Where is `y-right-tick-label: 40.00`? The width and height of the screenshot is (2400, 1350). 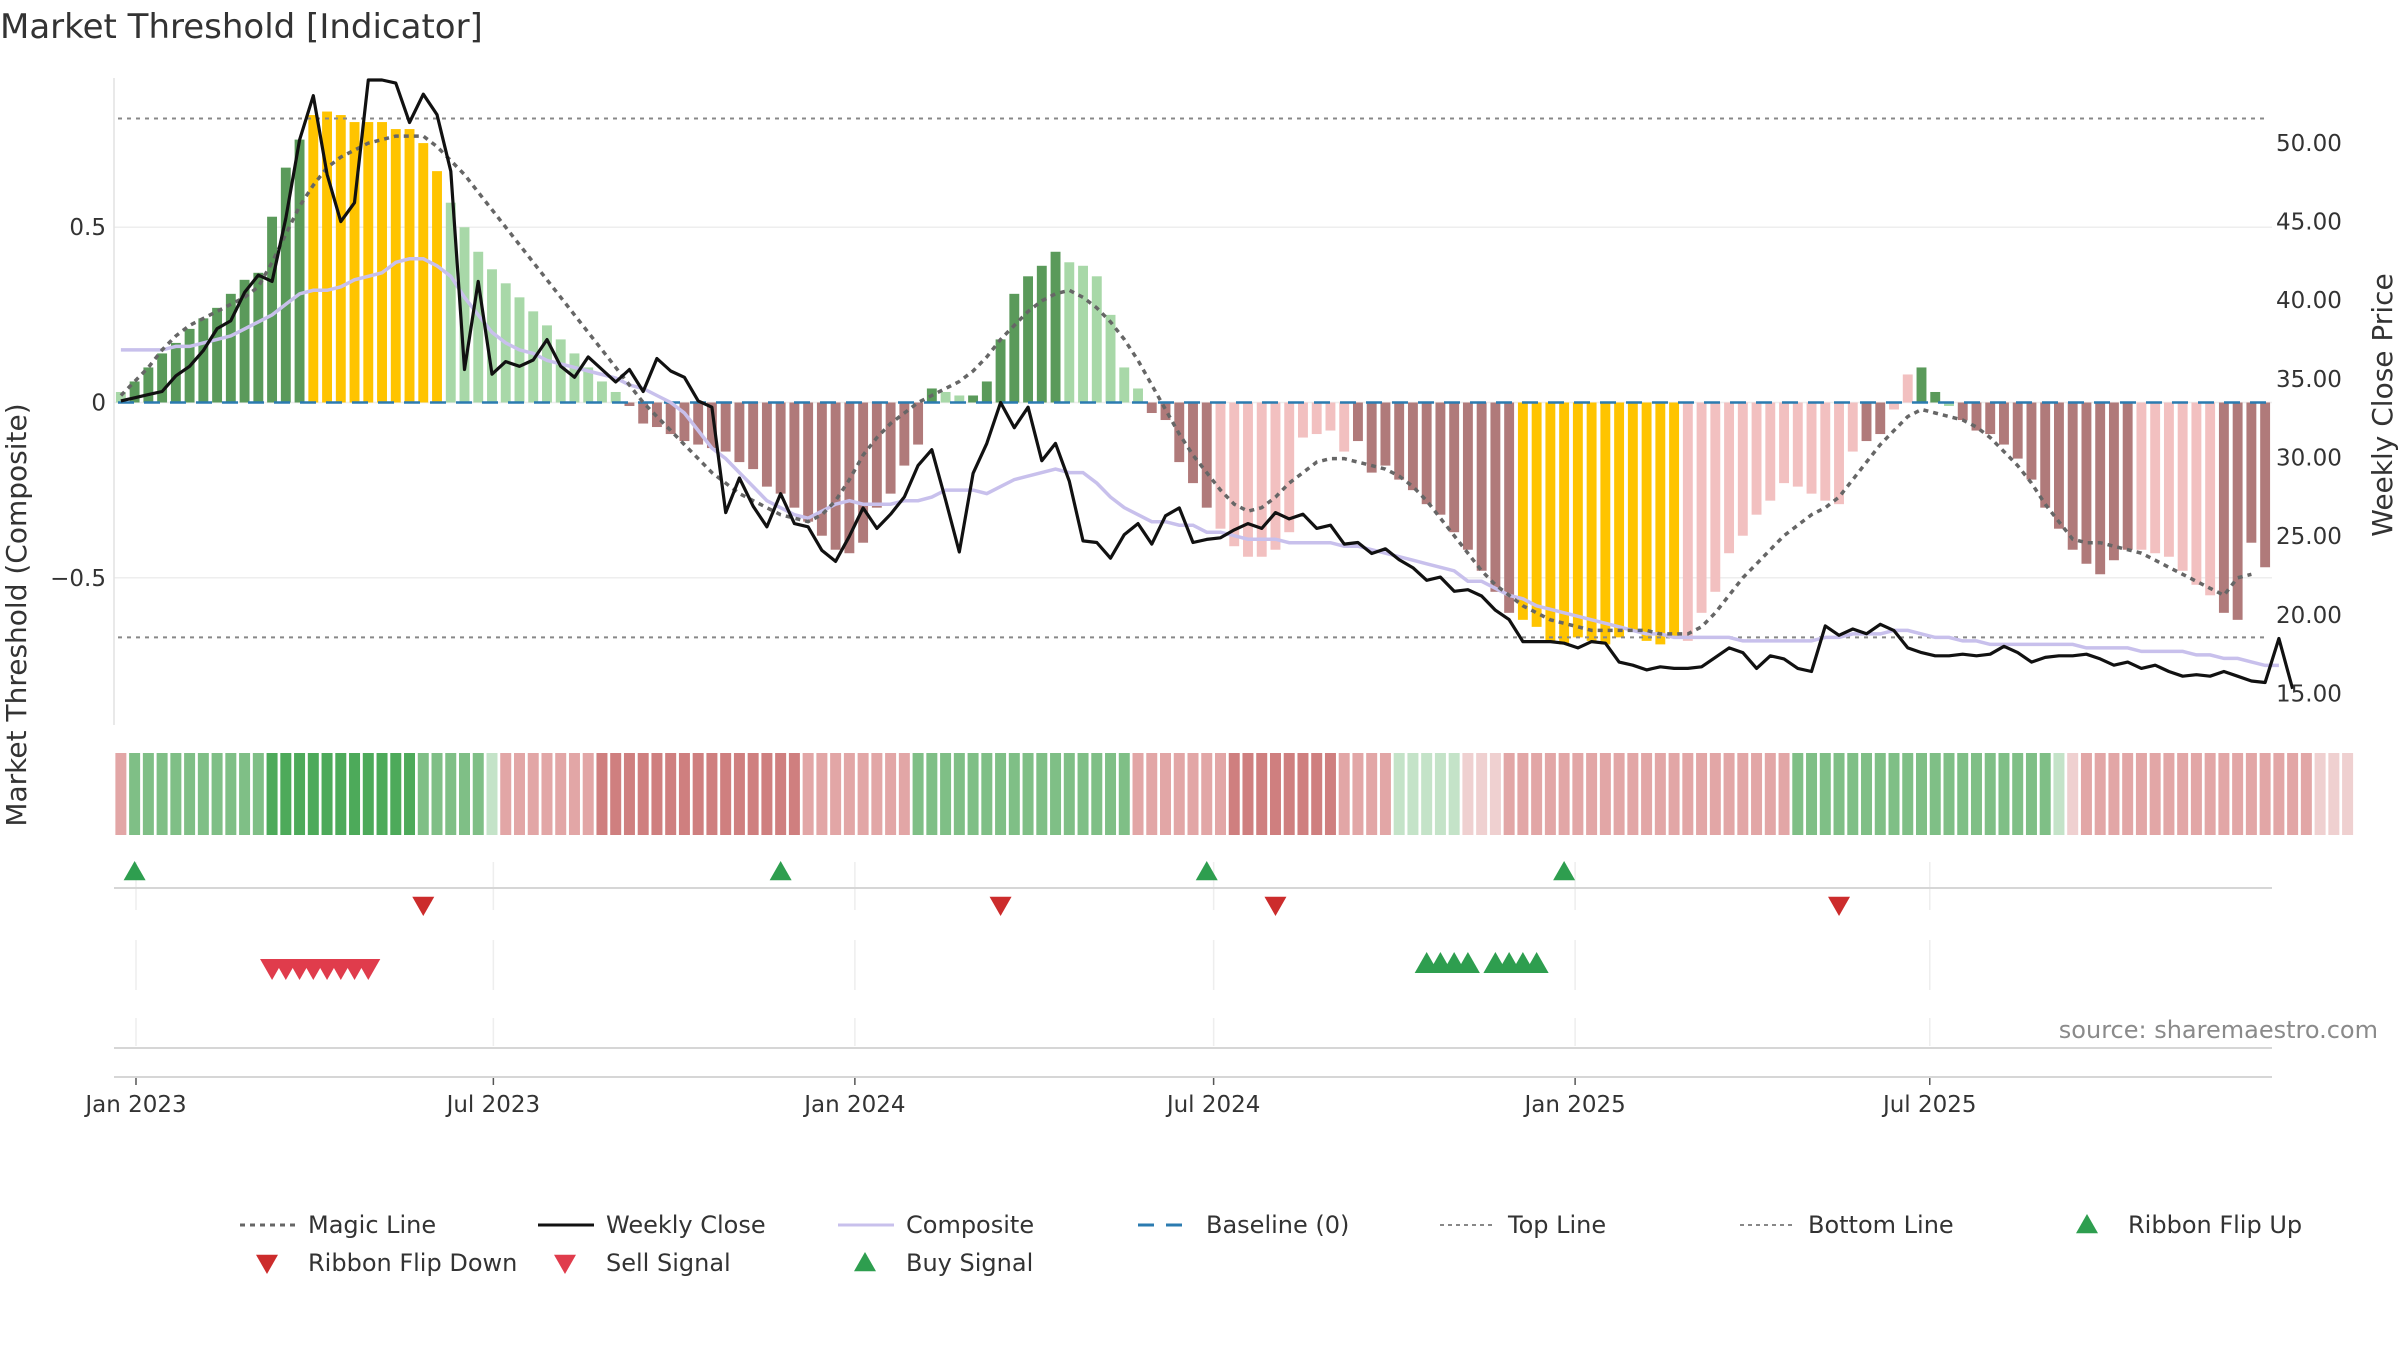 y-right-tick-label: 40.00 is located at coordinates (2309, 301).